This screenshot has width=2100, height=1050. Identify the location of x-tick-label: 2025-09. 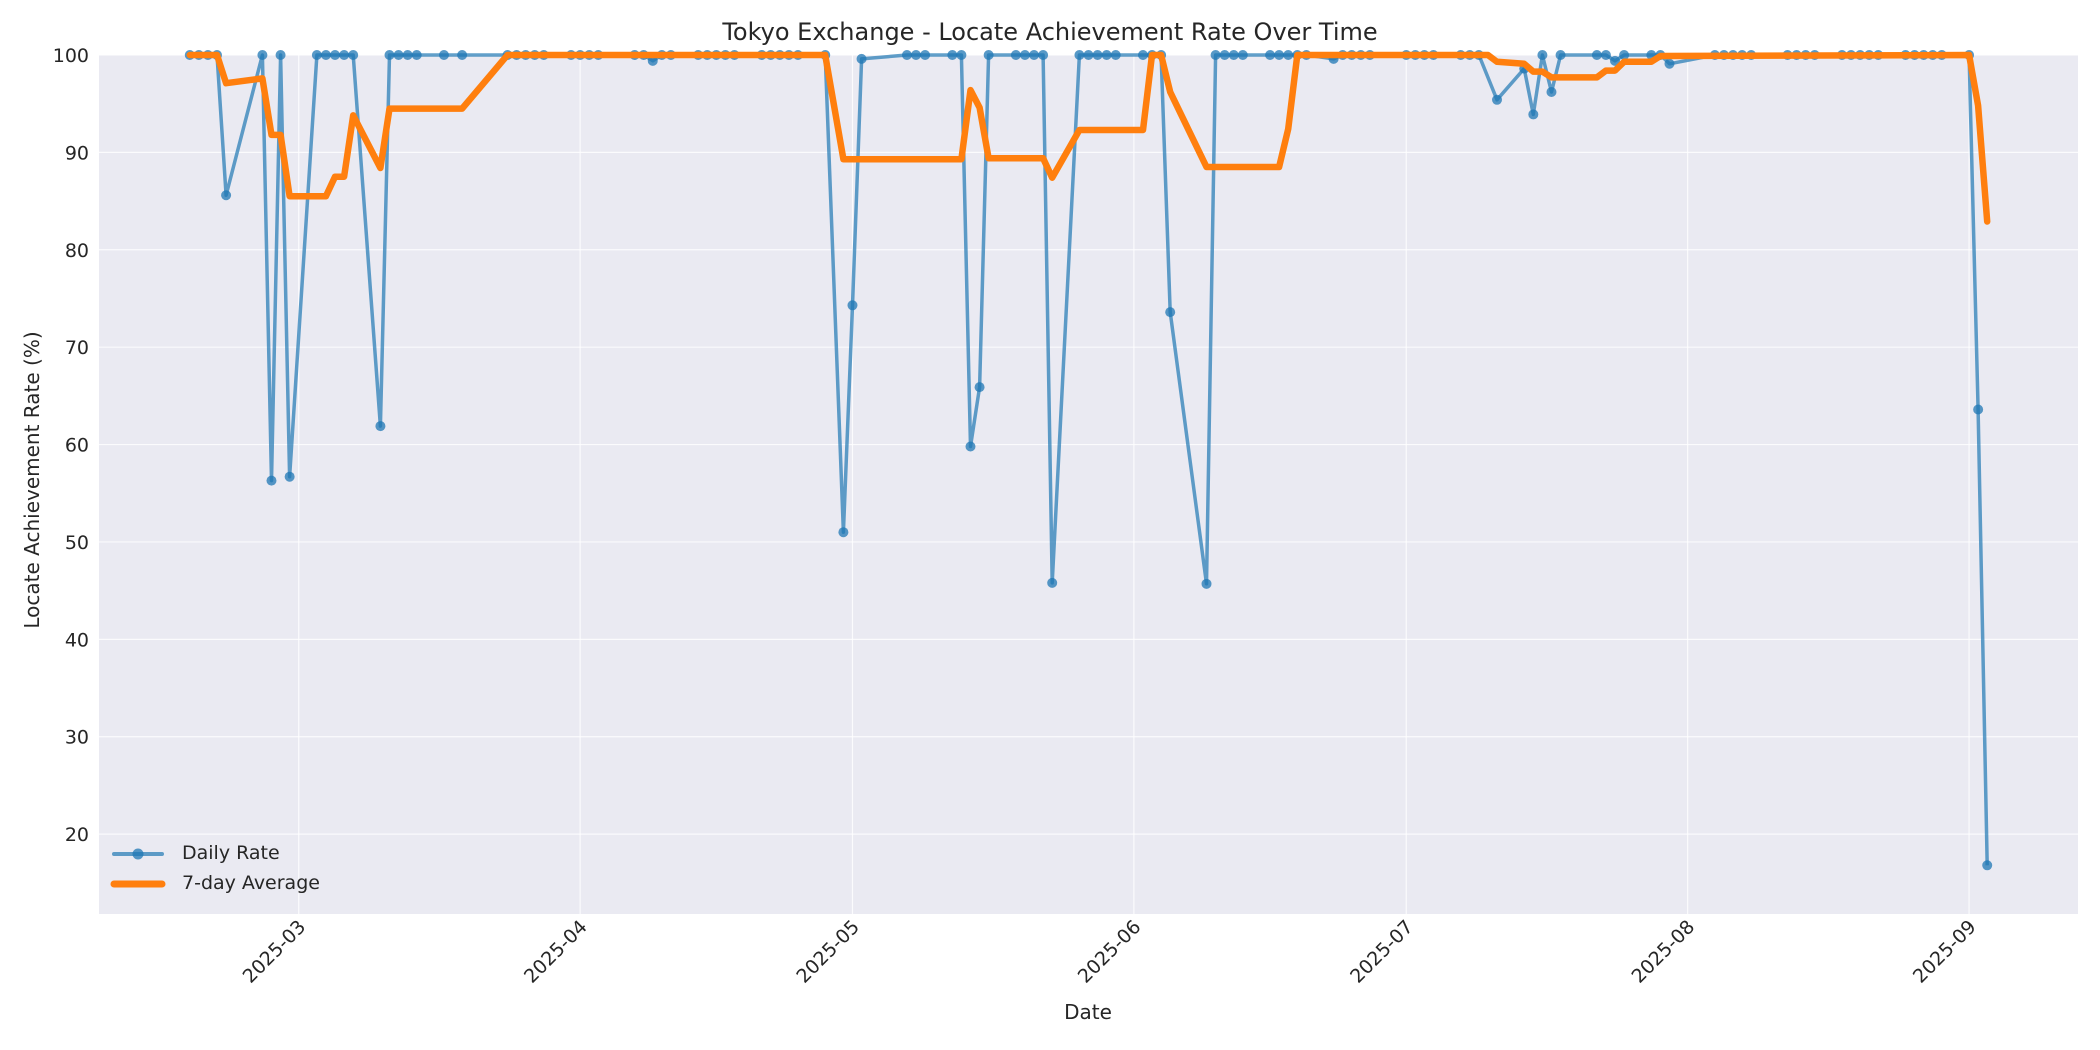
(1945, 952).